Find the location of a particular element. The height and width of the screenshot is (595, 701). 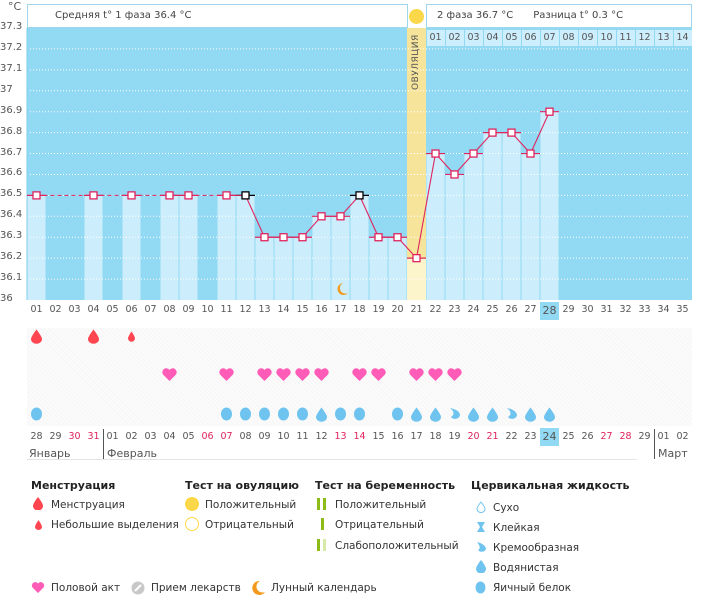

cycle-day-label: 06 is located at coordinates (131, 309).